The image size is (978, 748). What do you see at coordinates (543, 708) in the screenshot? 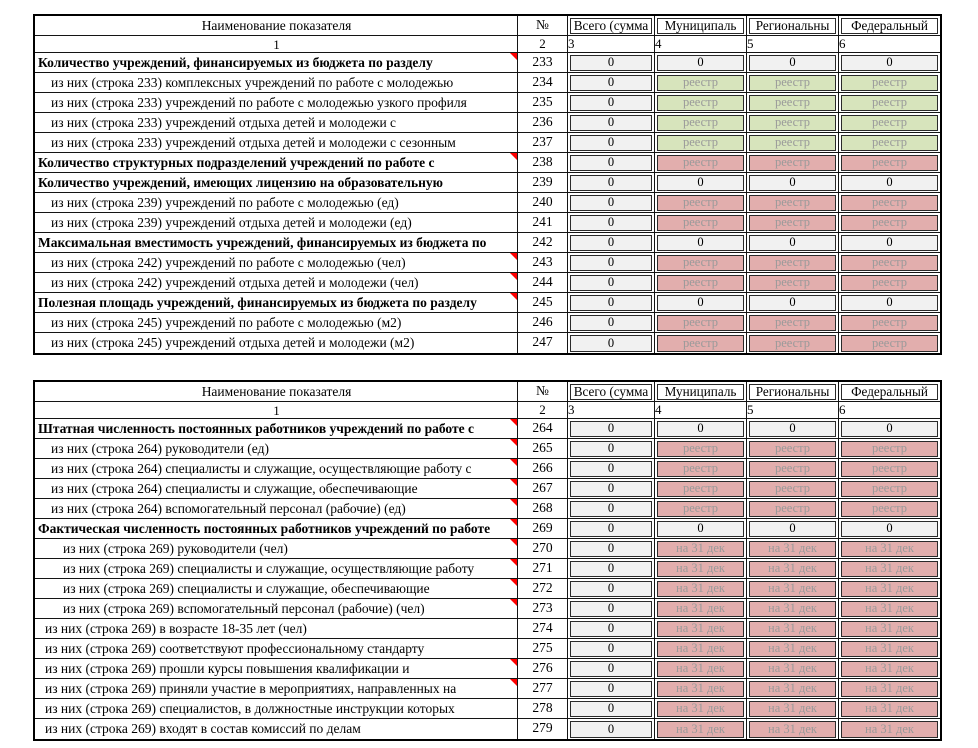
I see `row-number-cell: 278` at bounding box center [543, 708].